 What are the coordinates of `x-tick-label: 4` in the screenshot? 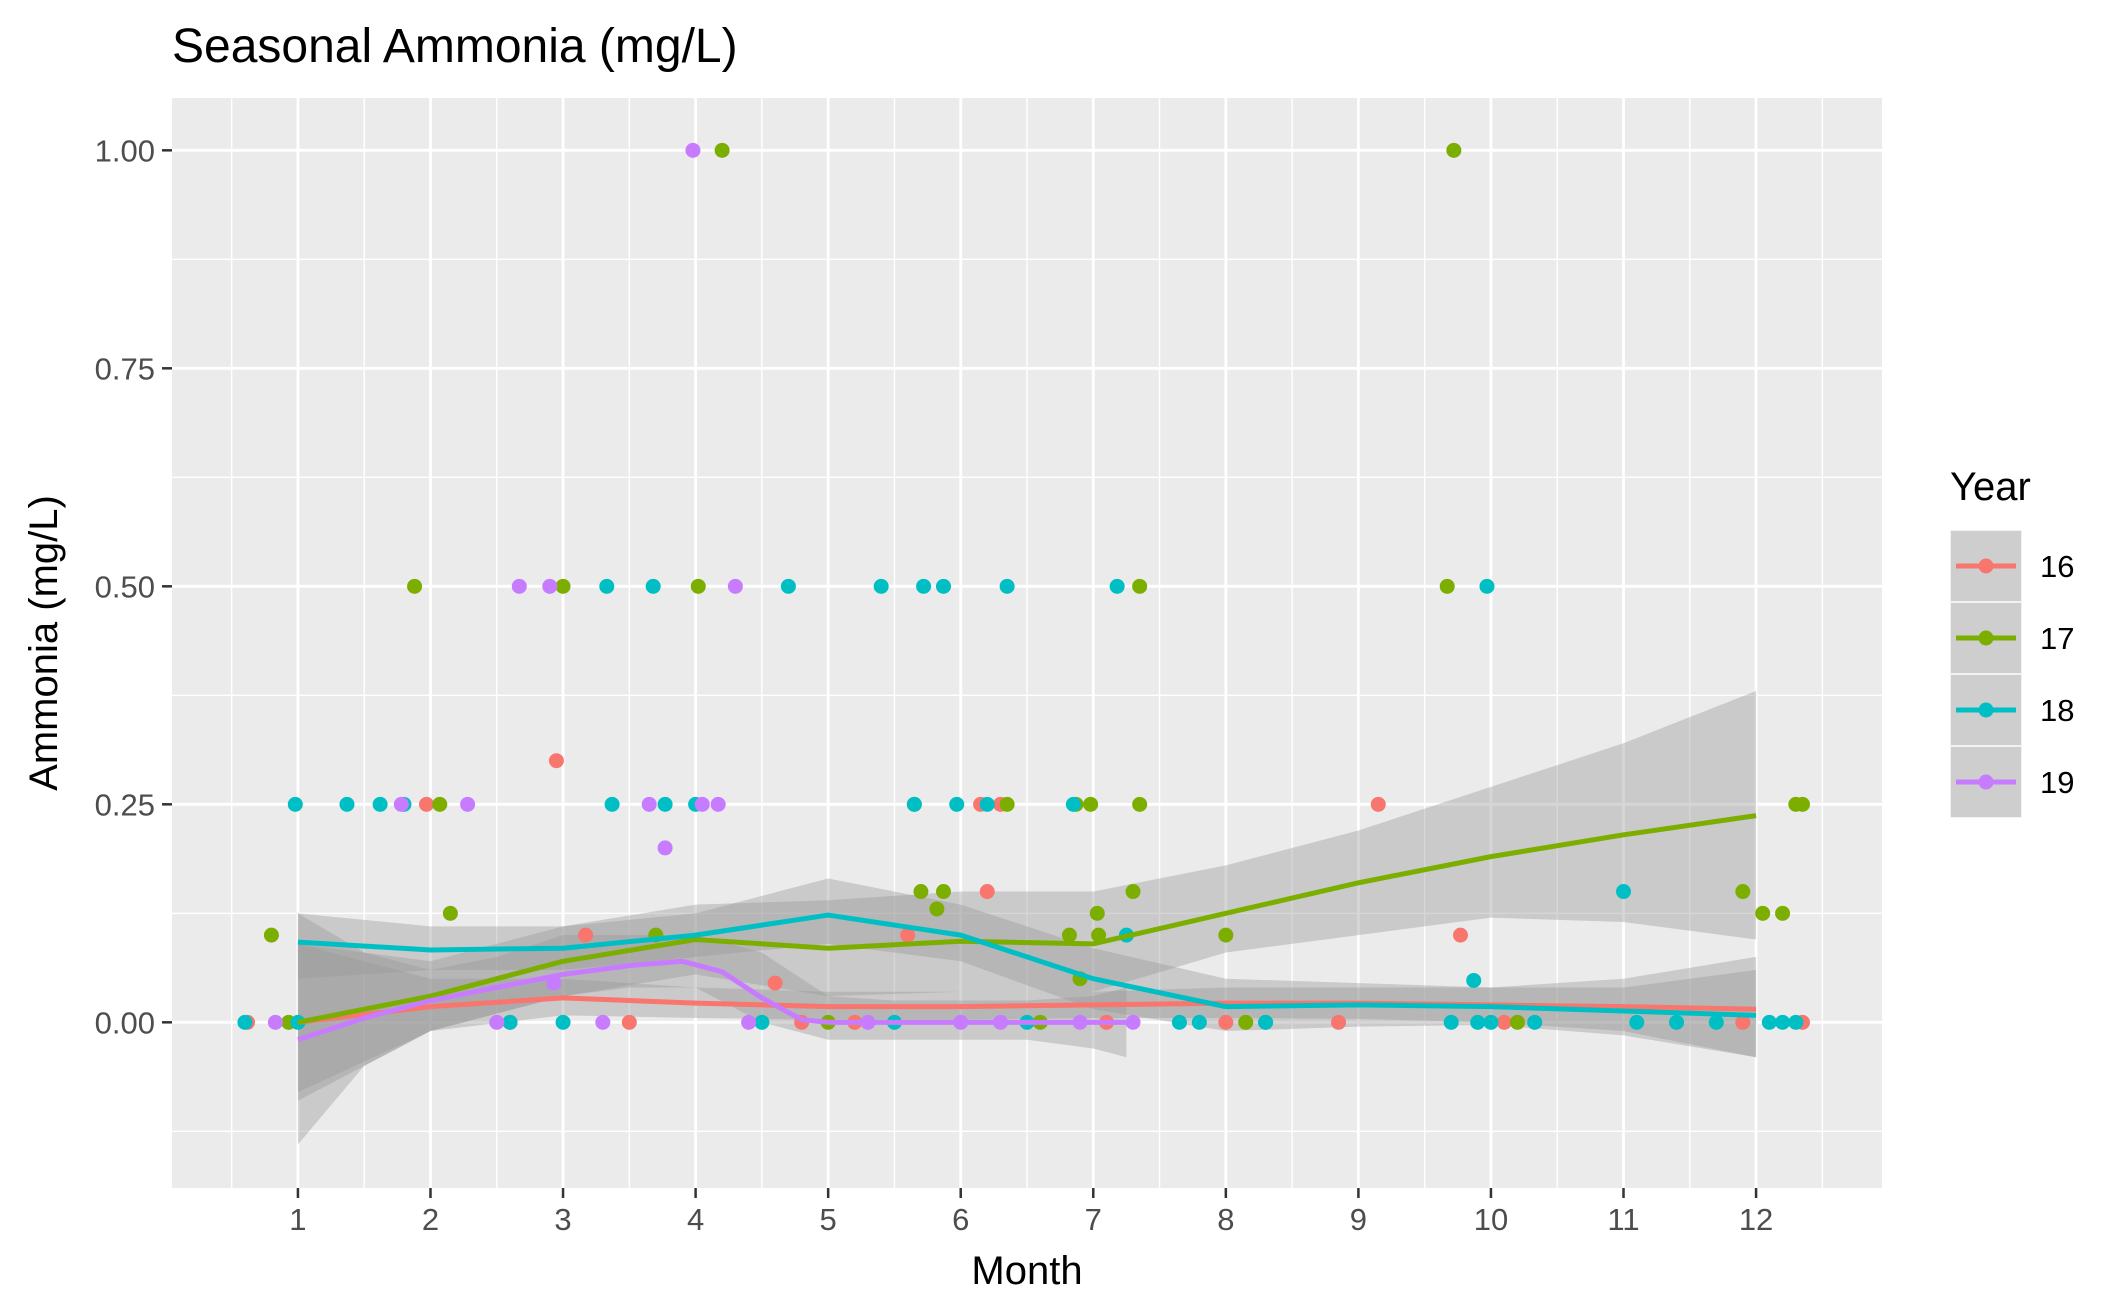 It's located at (695, 1219).